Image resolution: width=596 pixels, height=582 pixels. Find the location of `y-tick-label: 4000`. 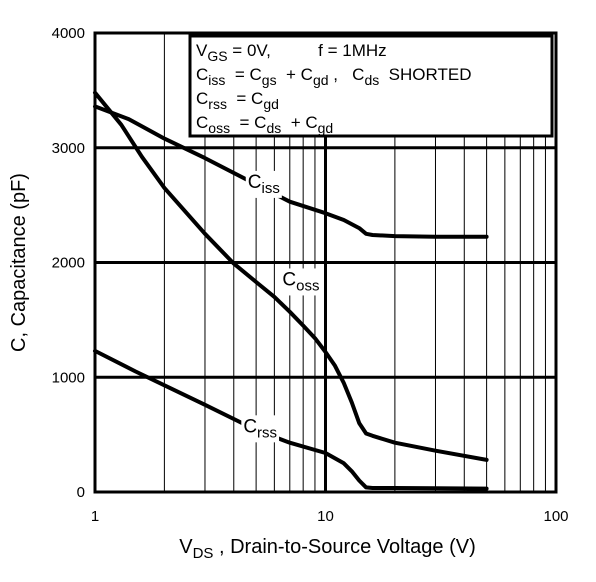

y-tick-label: 4000 is located at coordinates (68, 33).